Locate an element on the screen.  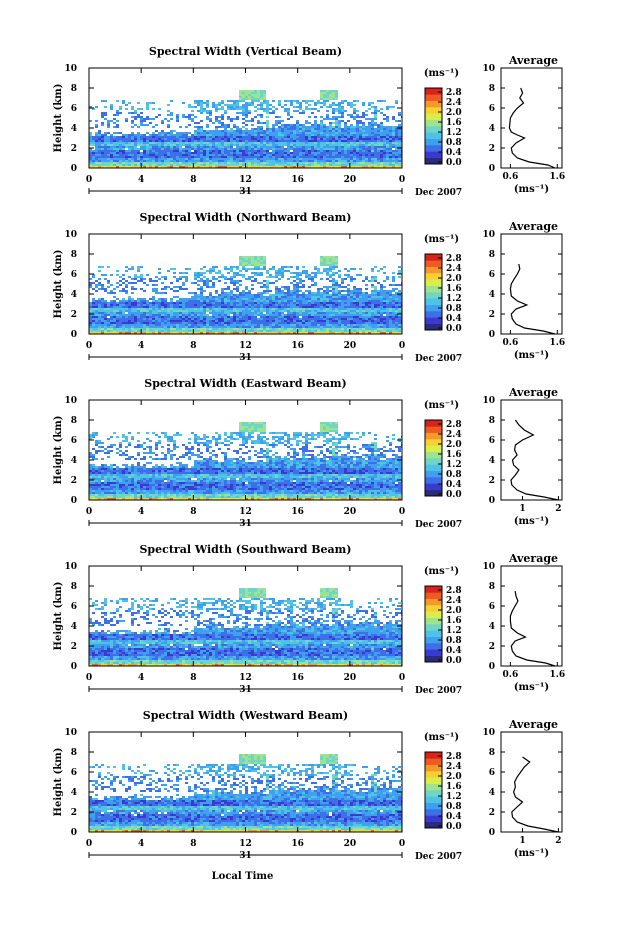
average-profile-line is located at coordinates (532, 299).